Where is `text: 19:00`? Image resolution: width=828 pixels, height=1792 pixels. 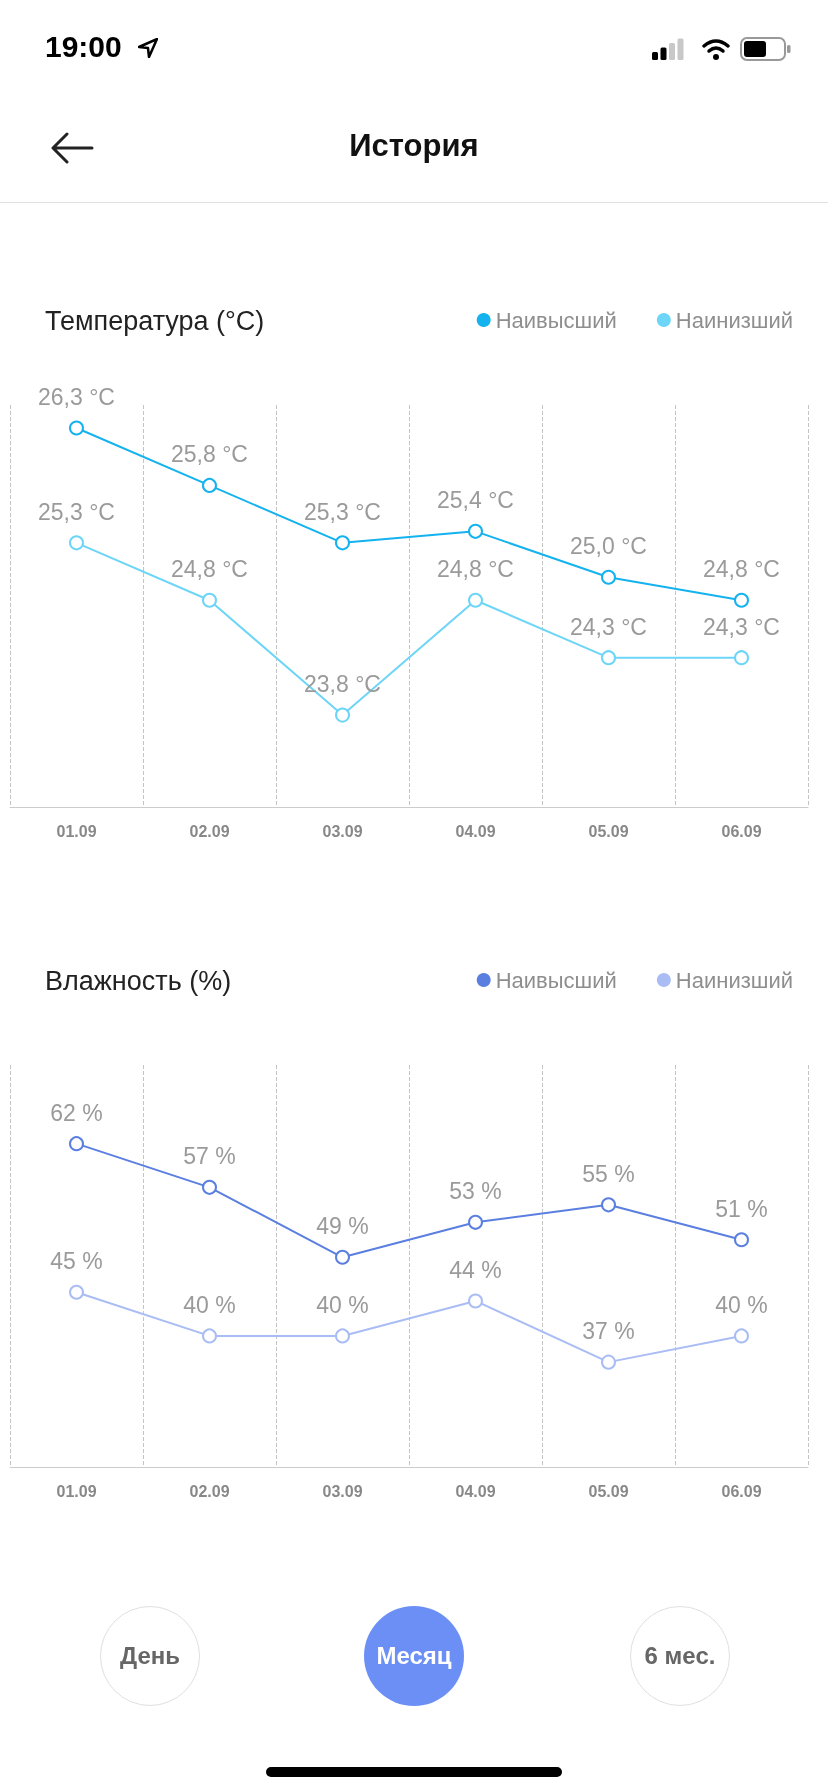
text: 19:00 is located at coordinates (83, 47).